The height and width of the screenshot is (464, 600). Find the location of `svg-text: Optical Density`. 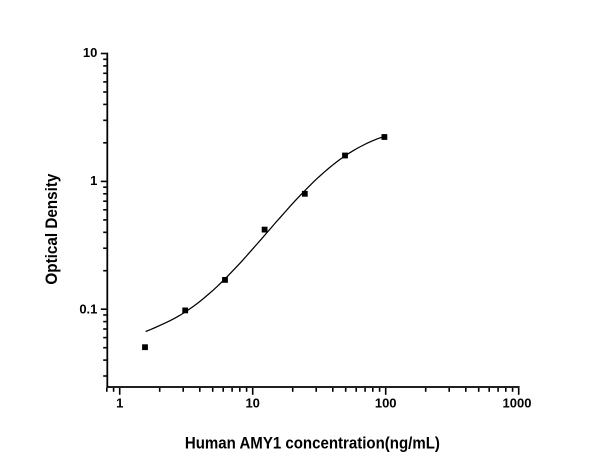

svg-text: Optical Density is located at coordinates (51, 228).